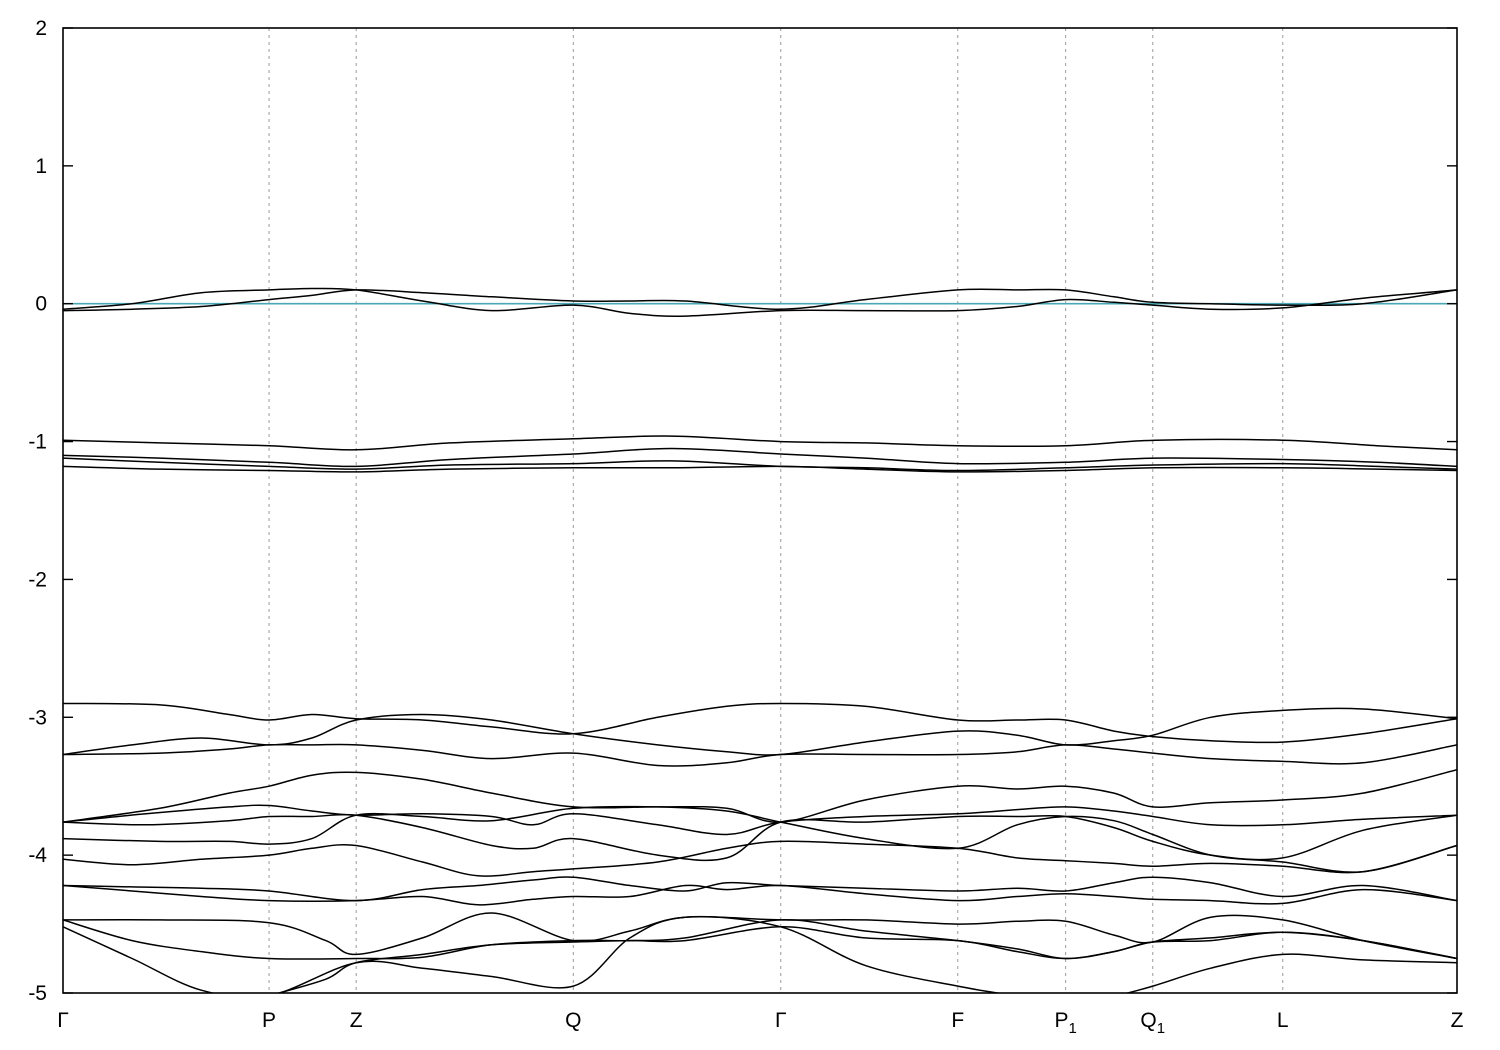 This screenshot has width=1500, height=1050. What do you see at coordinates (1152, 1023) in the screenshot?
I see `x-tick-label: Q1` at bounding box center [1152, 1023].